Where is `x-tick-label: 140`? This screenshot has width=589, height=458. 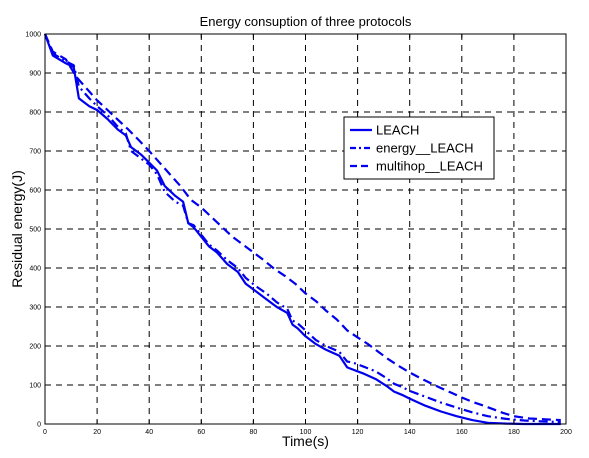
x-tick-label: 140 is located at coordinates (410, 432).